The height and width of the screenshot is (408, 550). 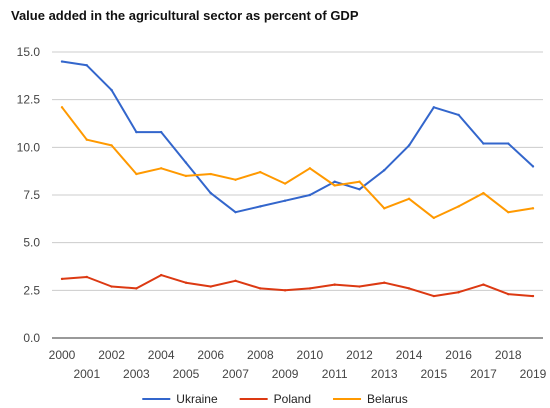 I want to click on x-tick-label: 2002, so click(x=111, y=355).